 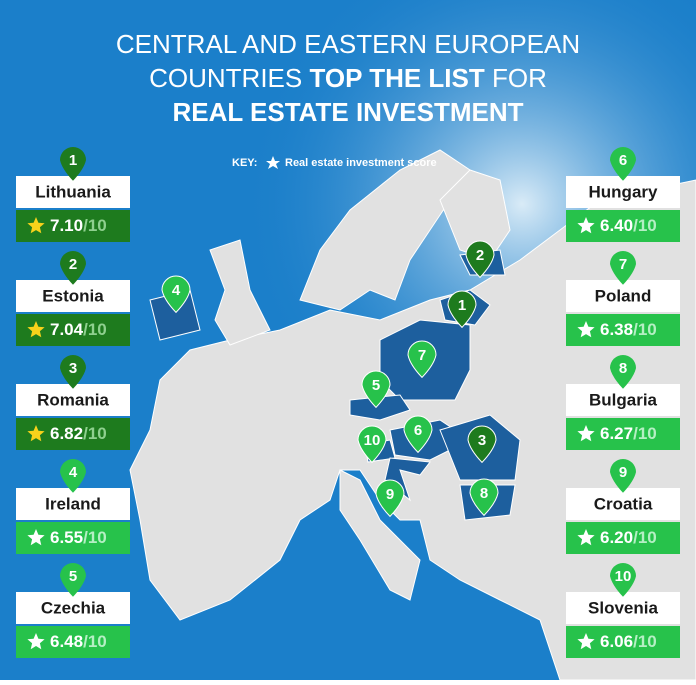 I want to click on map-rank: 9, so click(x=390, y=494).